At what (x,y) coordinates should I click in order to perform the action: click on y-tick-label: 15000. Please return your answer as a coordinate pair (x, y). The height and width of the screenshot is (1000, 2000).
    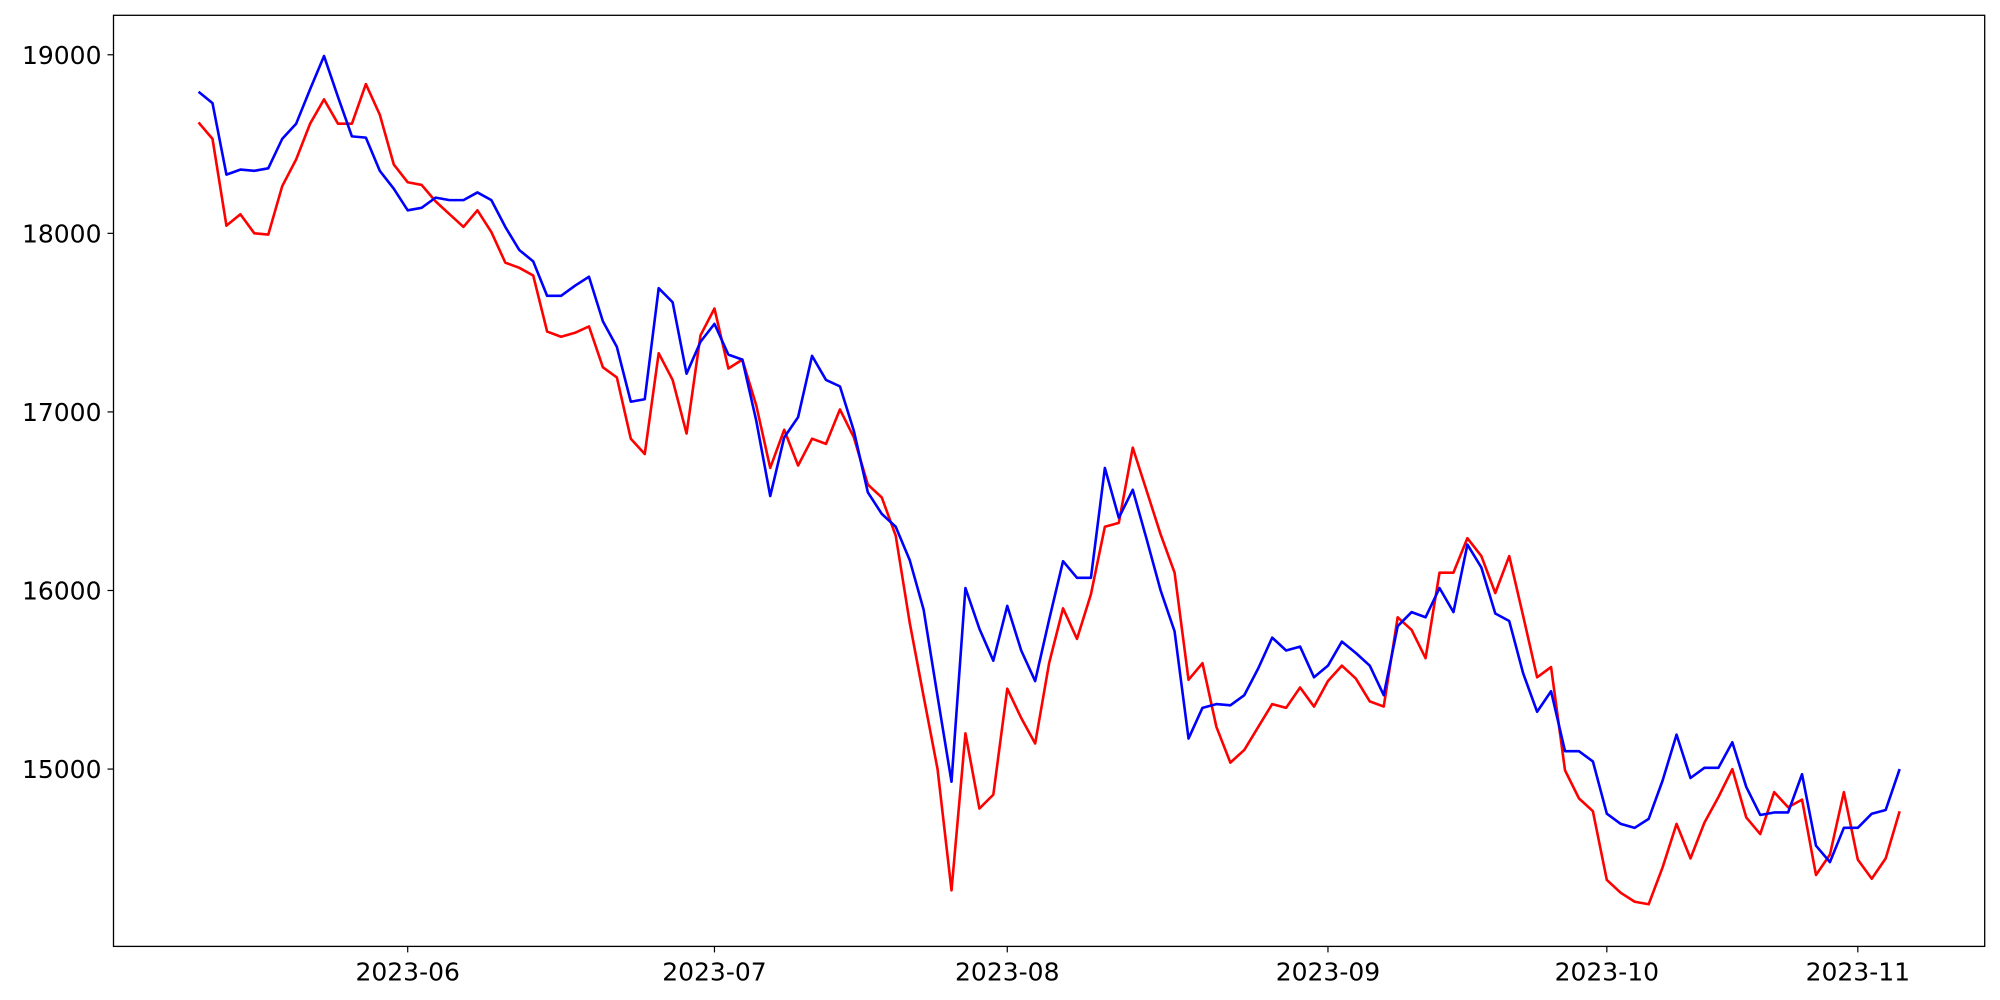
    Looking at the image, I should click on (62, 769).